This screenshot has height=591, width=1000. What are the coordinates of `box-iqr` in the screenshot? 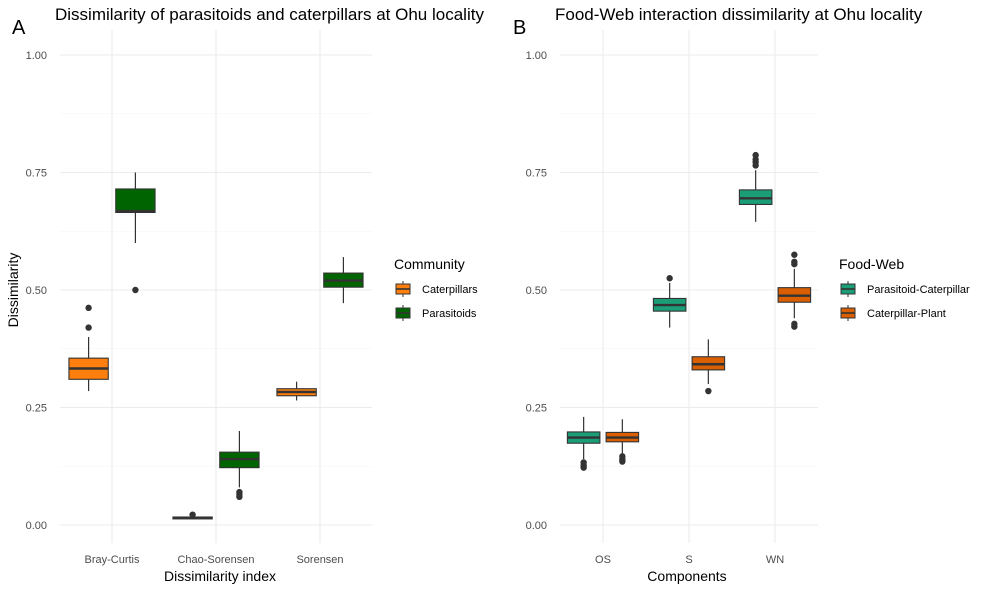 It's located at (135, 200).